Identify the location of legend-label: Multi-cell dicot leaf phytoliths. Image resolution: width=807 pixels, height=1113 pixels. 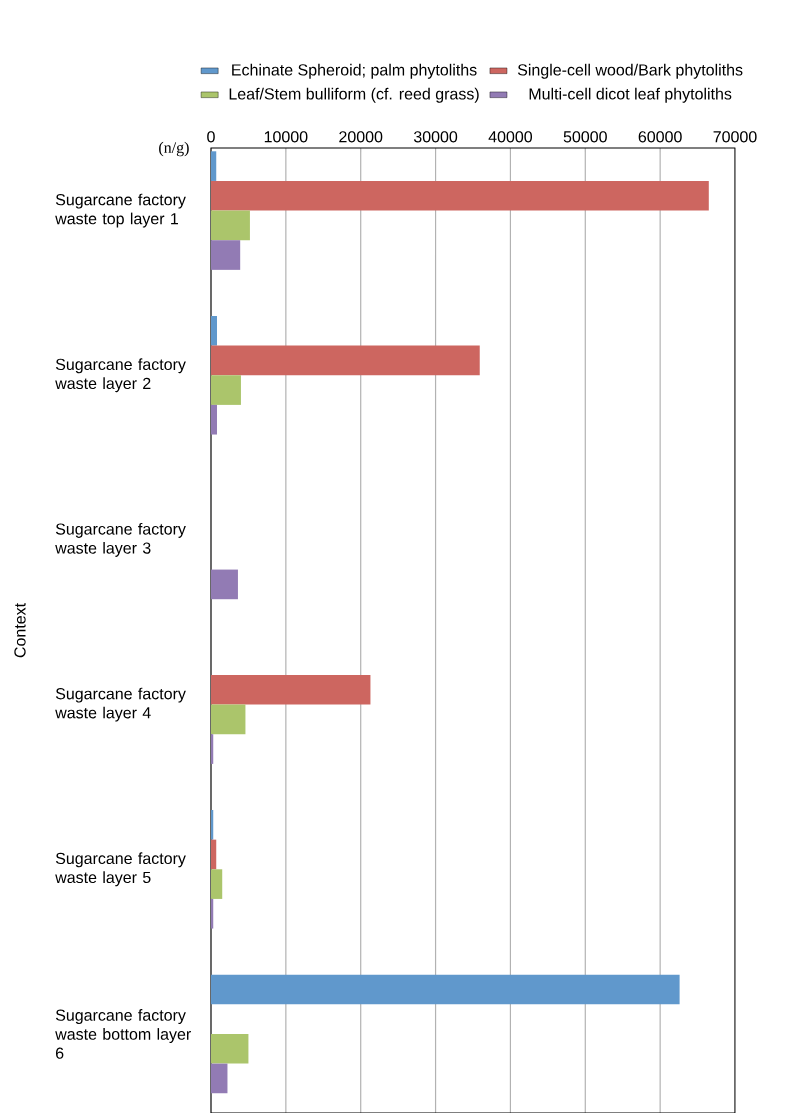
(630, 95).